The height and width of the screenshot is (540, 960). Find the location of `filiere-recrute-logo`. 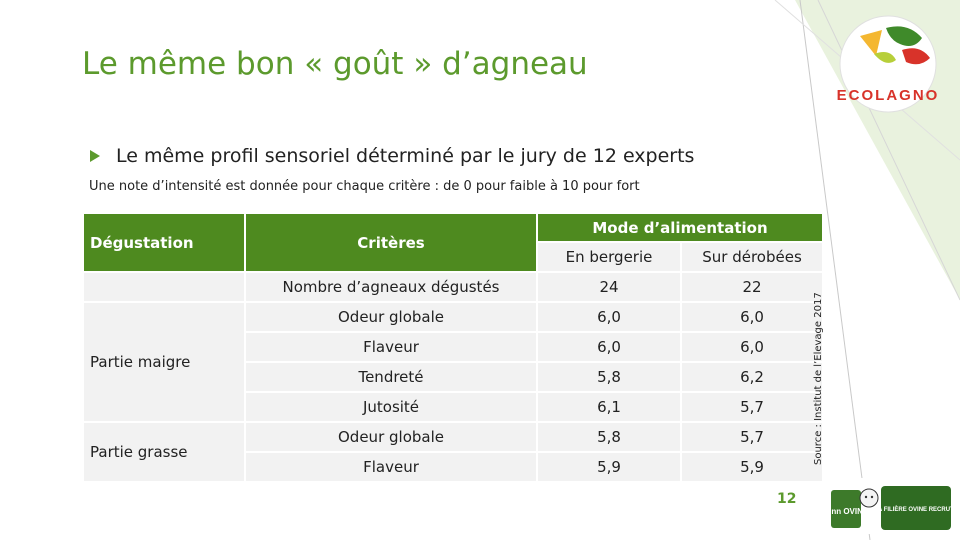

filiere-recrute-logo is located at coordinates (916, 508).